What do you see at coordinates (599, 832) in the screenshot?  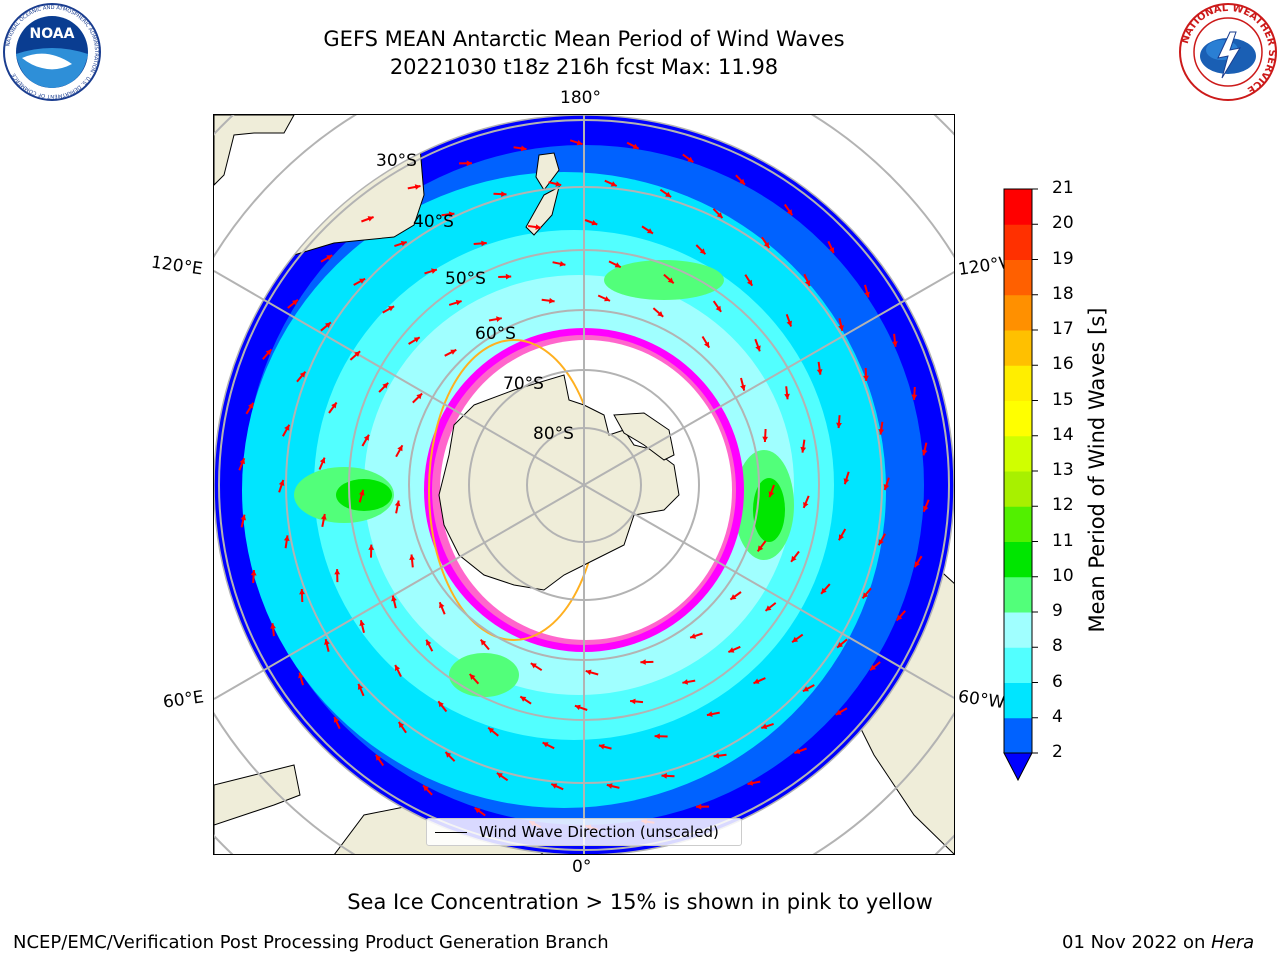 I see `legend-label: Wind Wave Direction (unscaled)` at bounding box center [599, 832].